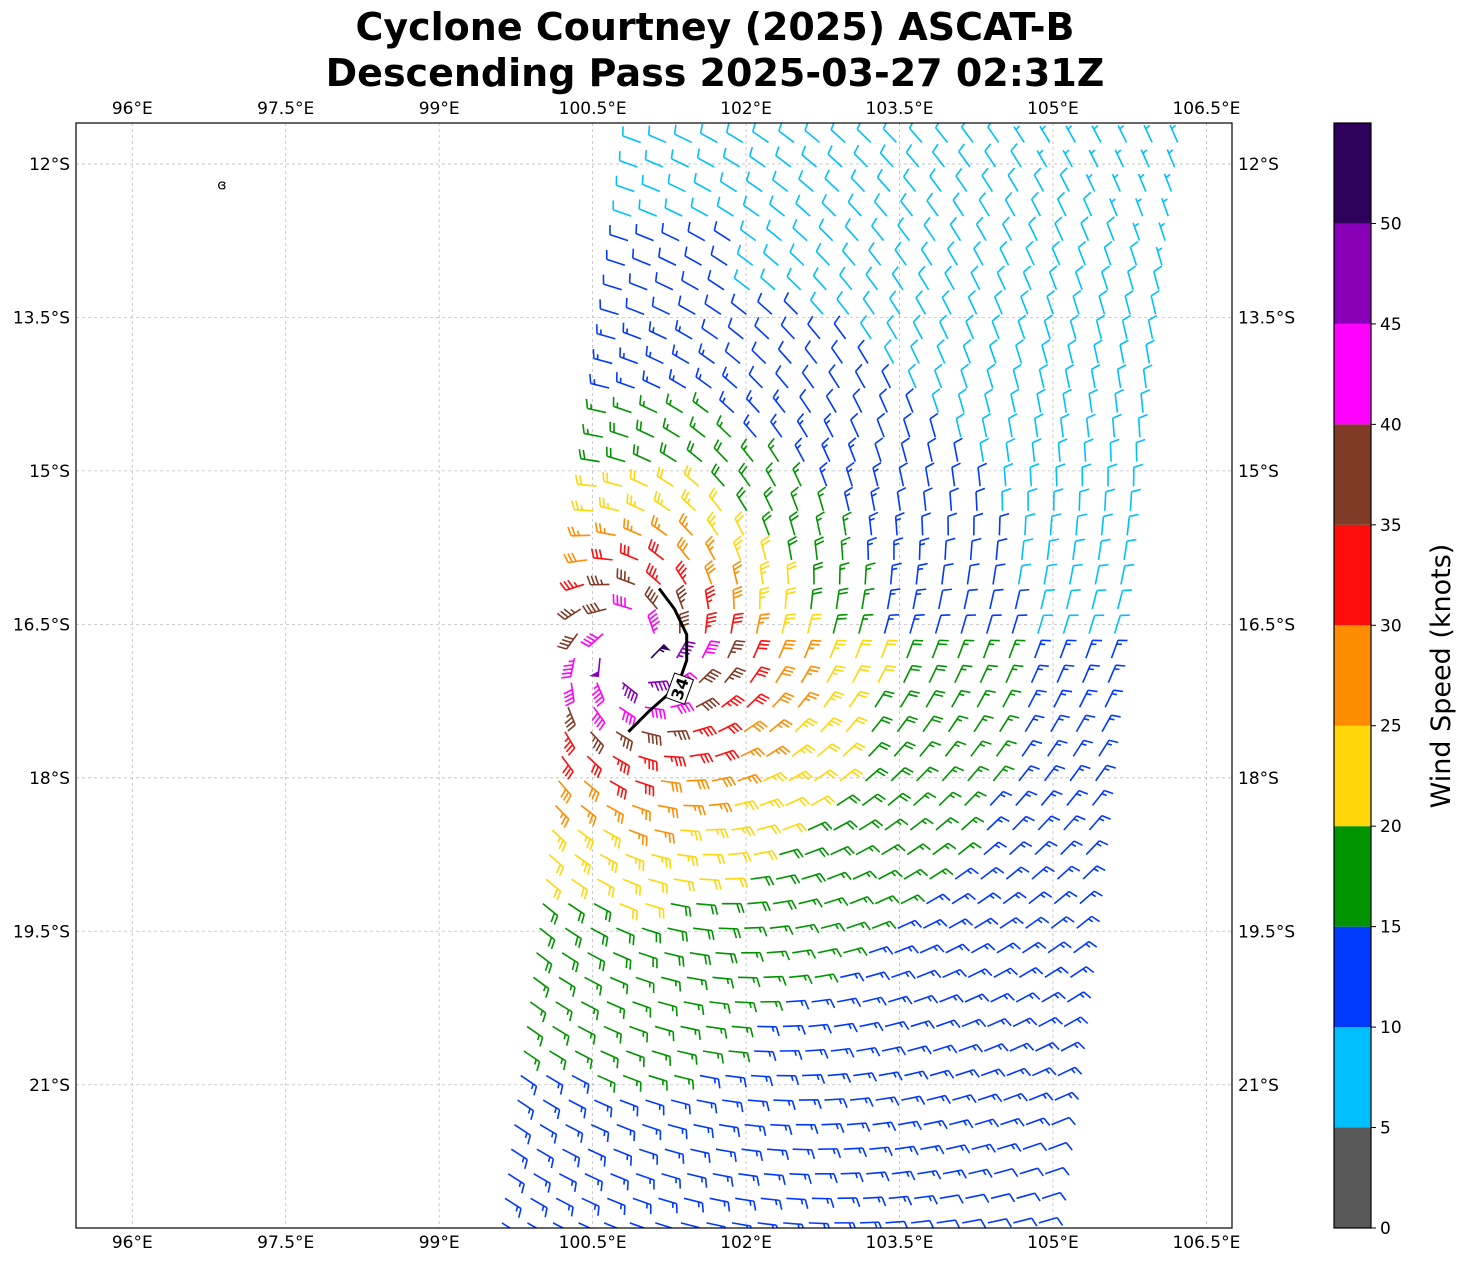  Describe the element at coordinates (1391, 325) in the screenshot. I see `colorbar-tick-label: 45` at that location.